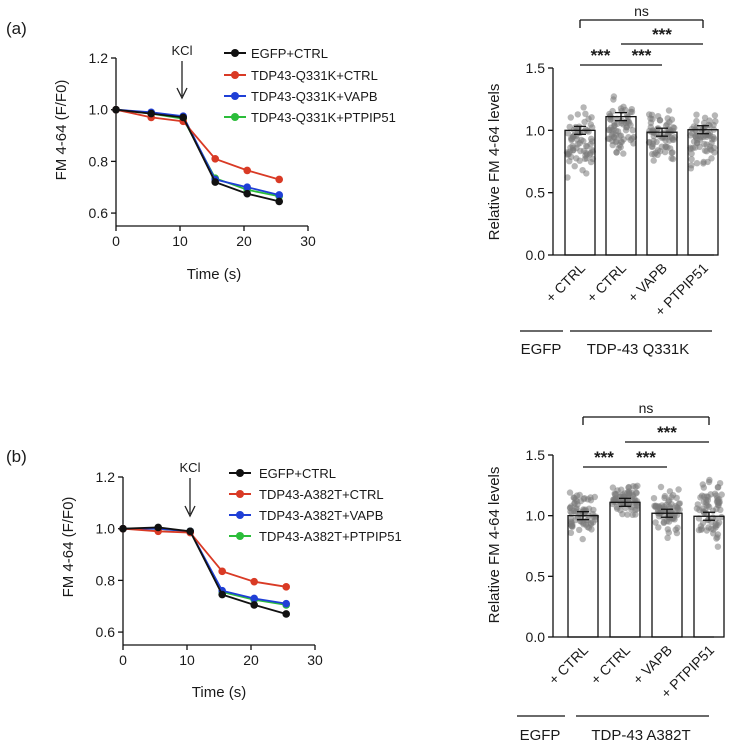 The image size is (744, 750). Describe the element at coordinates (16, 456) in the screenshot. I see `panel-label: (b)` at that location.